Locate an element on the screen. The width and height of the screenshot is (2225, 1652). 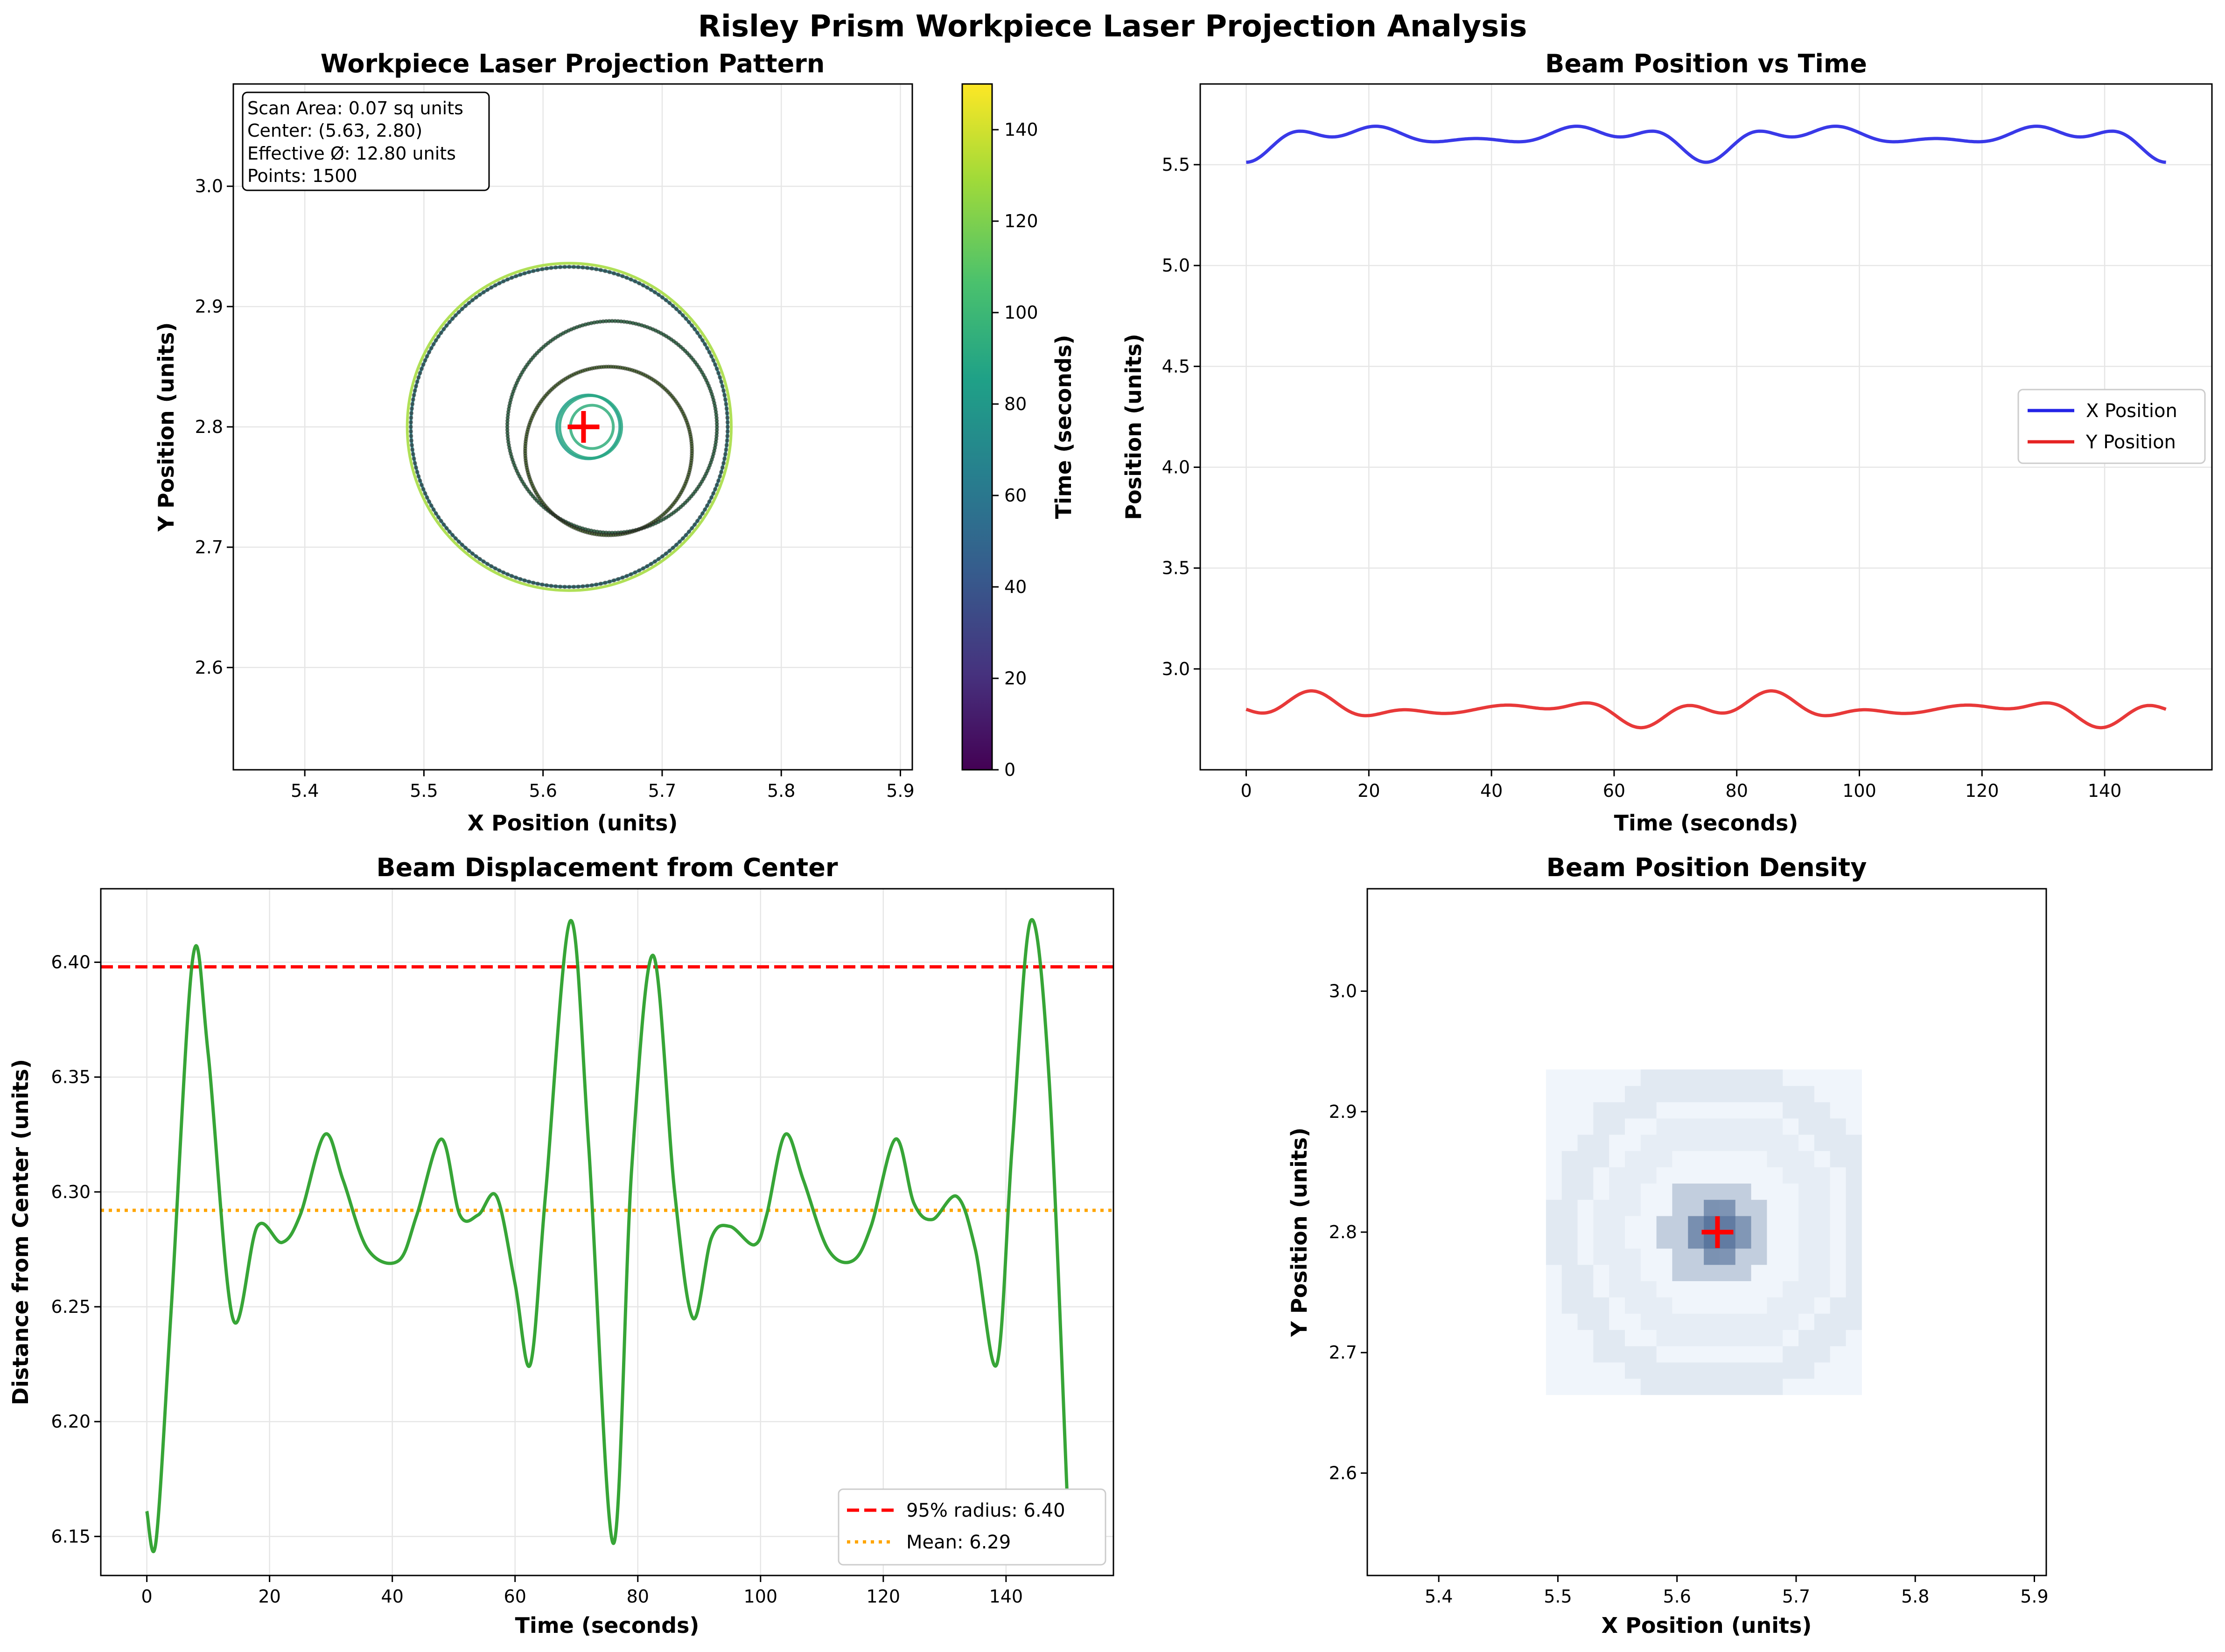
colorbar-ticks: 0 20 40 60 80 100 120 140 is located at coordinates (1015, 450).